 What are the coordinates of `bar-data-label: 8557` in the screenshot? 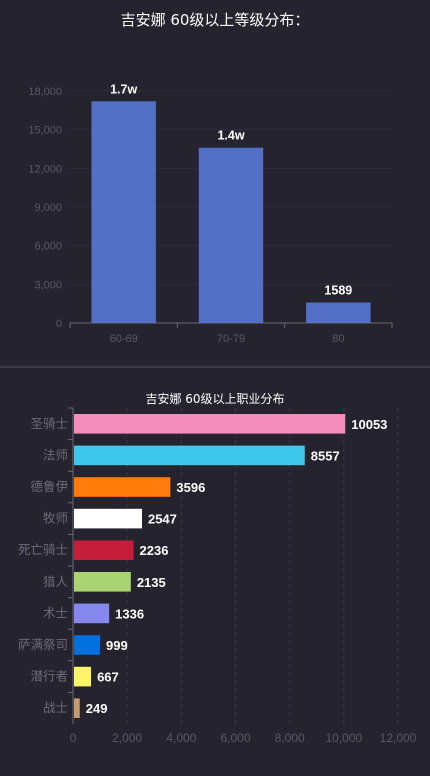 It's located at (325, 455).